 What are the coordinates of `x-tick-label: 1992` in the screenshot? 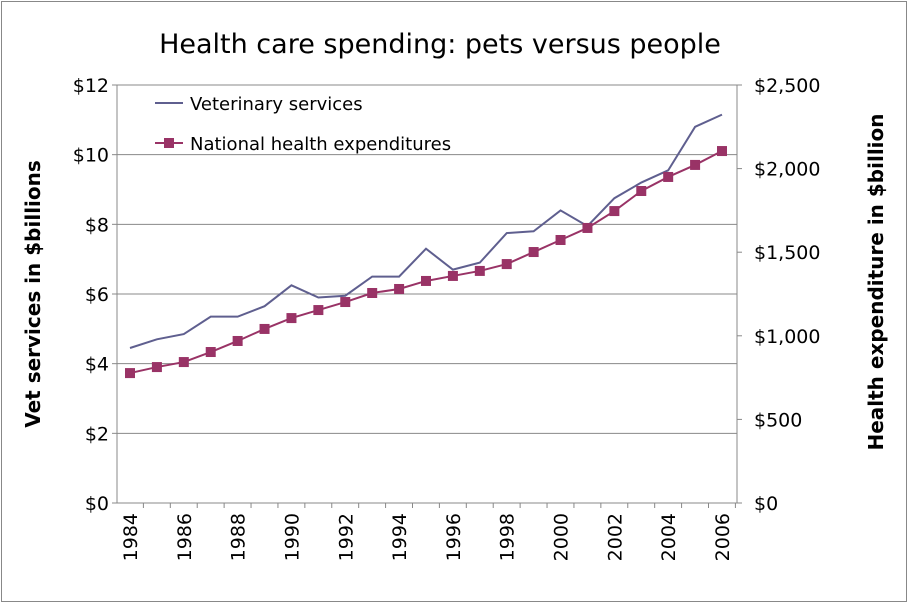 It's located at (346, 537).